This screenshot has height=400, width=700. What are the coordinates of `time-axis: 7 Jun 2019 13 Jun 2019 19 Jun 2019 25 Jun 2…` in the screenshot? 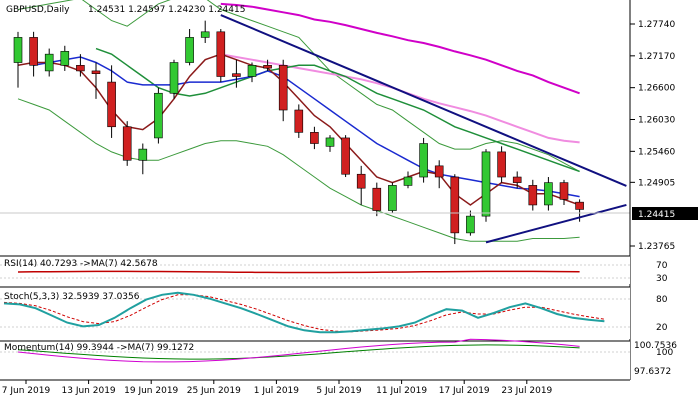 It's located at (315, 387).